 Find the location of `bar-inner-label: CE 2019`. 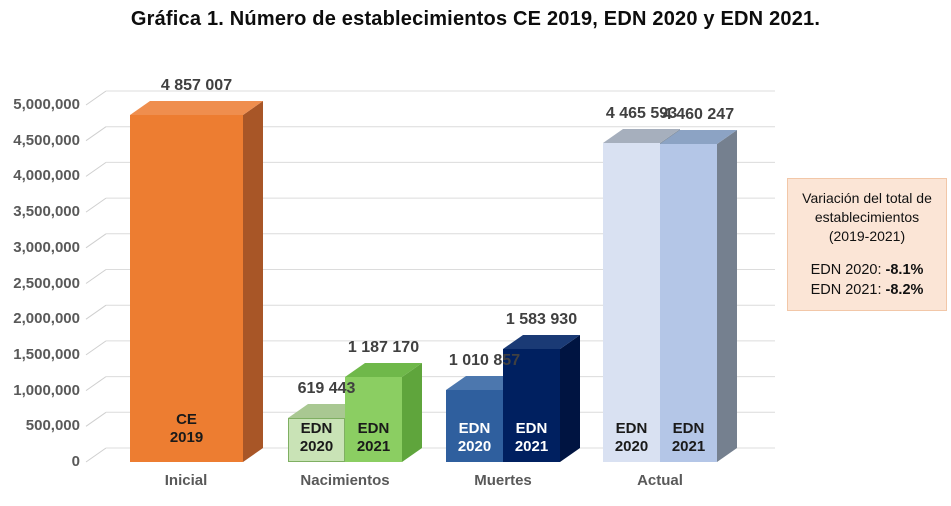

bar-inner-label: CE 2019 is located at coordinates (186, 430).